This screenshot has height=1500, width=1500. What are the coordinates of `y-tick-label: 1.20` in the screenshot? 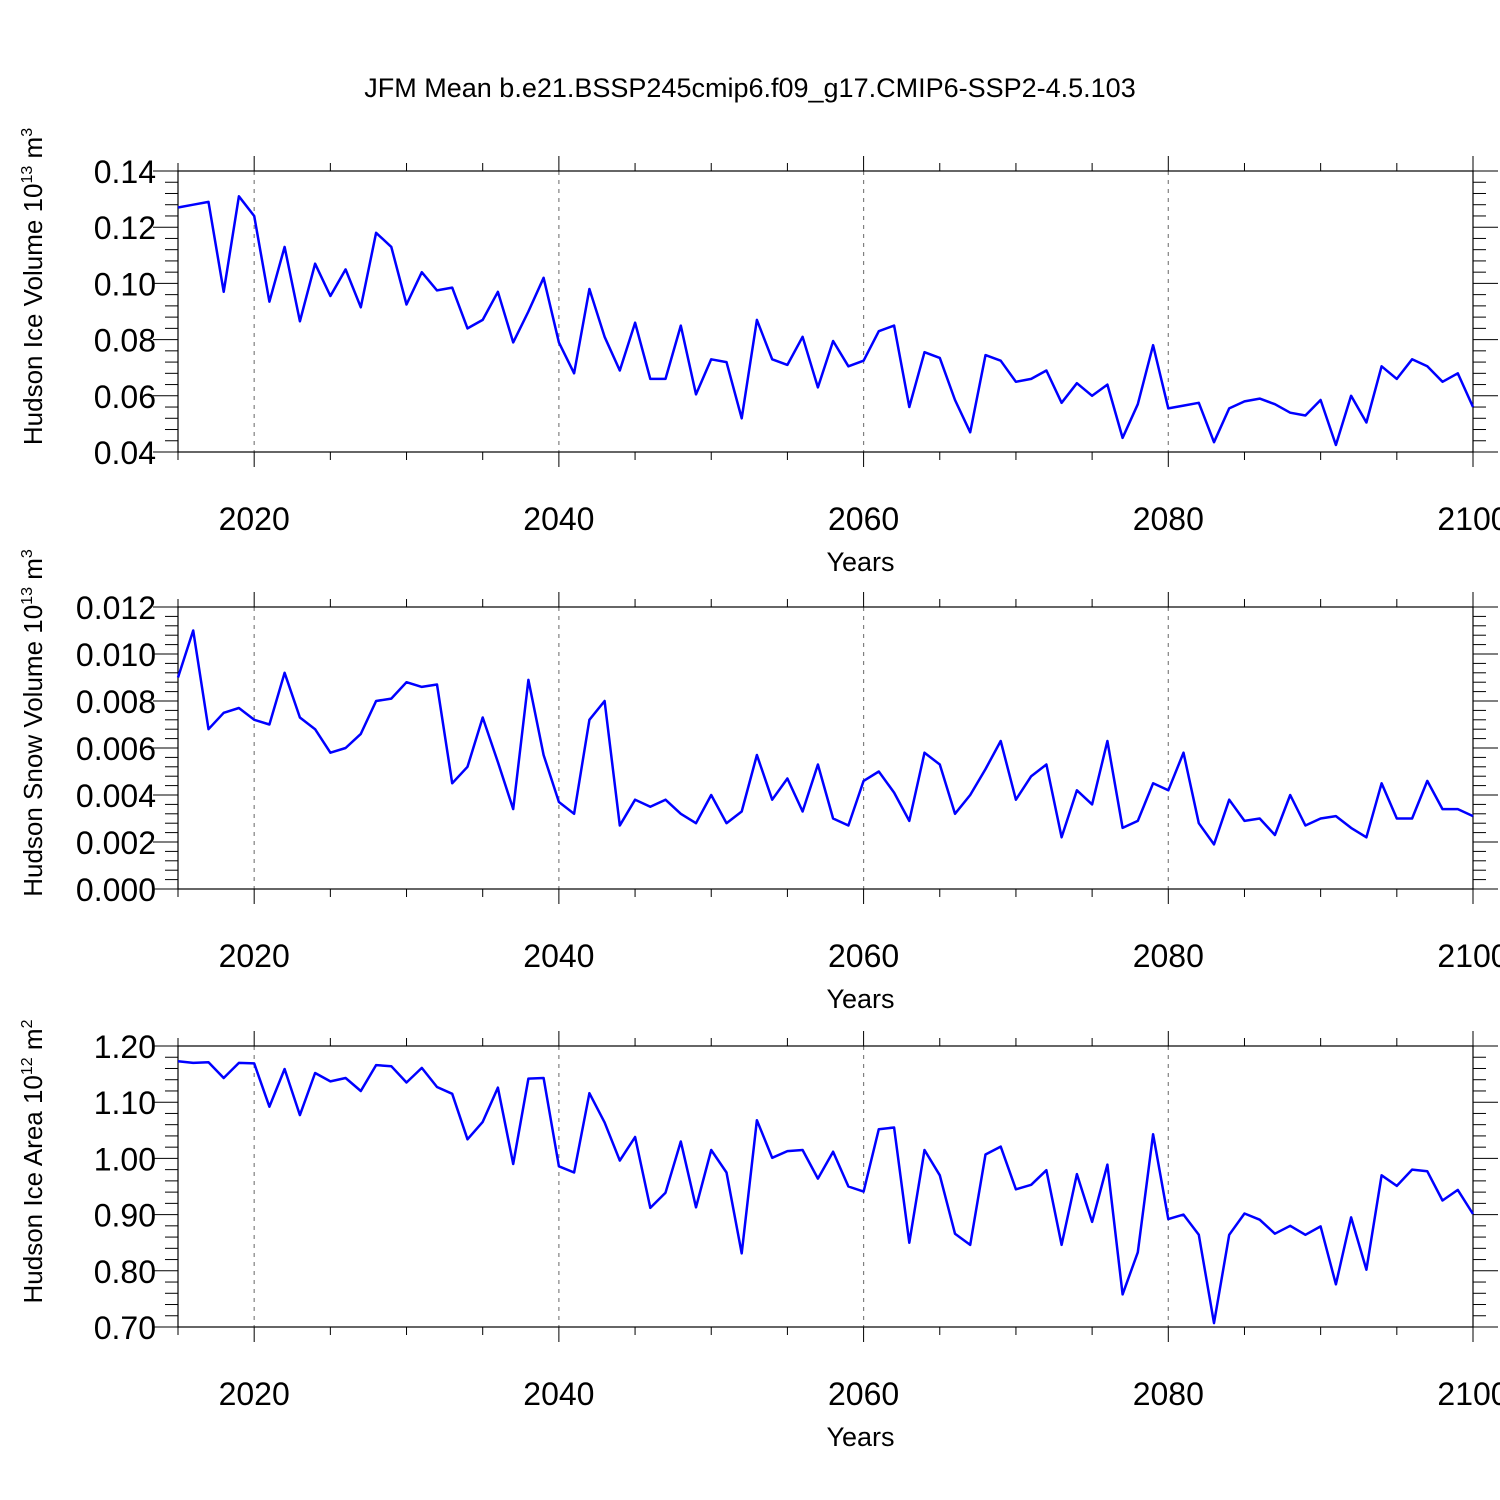 It's located at (125, 1047).